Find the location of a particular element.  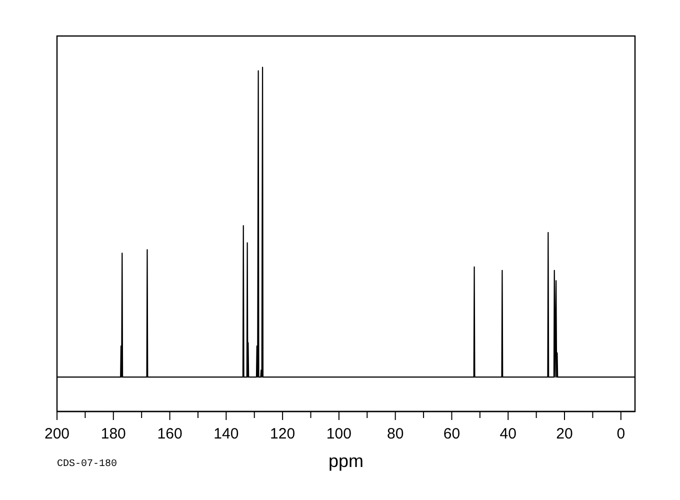

x-tick-label: 0 is located at coordinates (621, 434).